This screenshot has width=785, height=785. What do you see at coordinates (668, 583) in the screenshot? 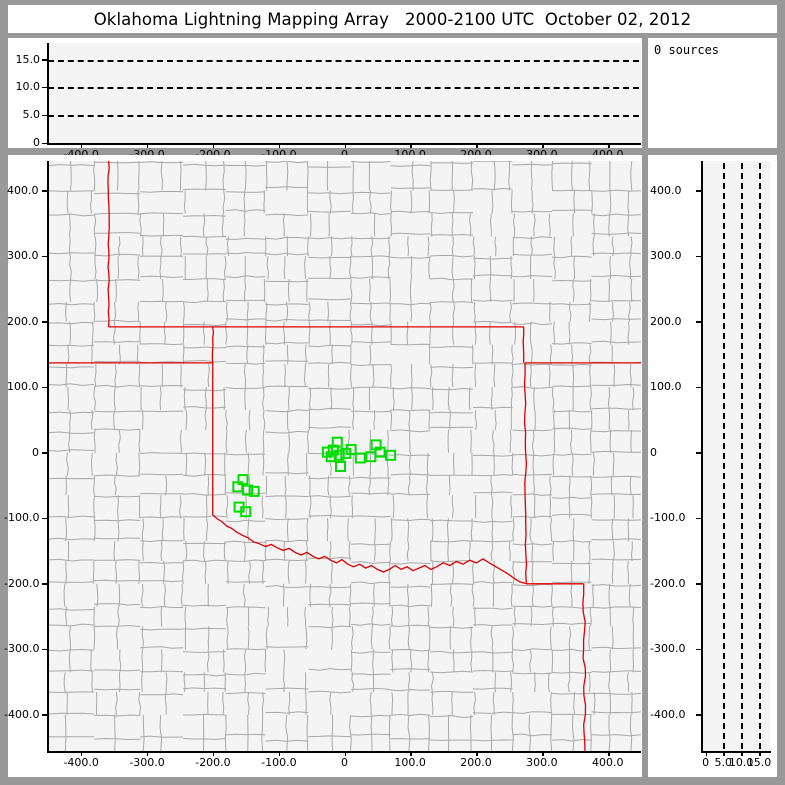
I see `y-tick-label: -200.0` at bounding box center [668, 583].